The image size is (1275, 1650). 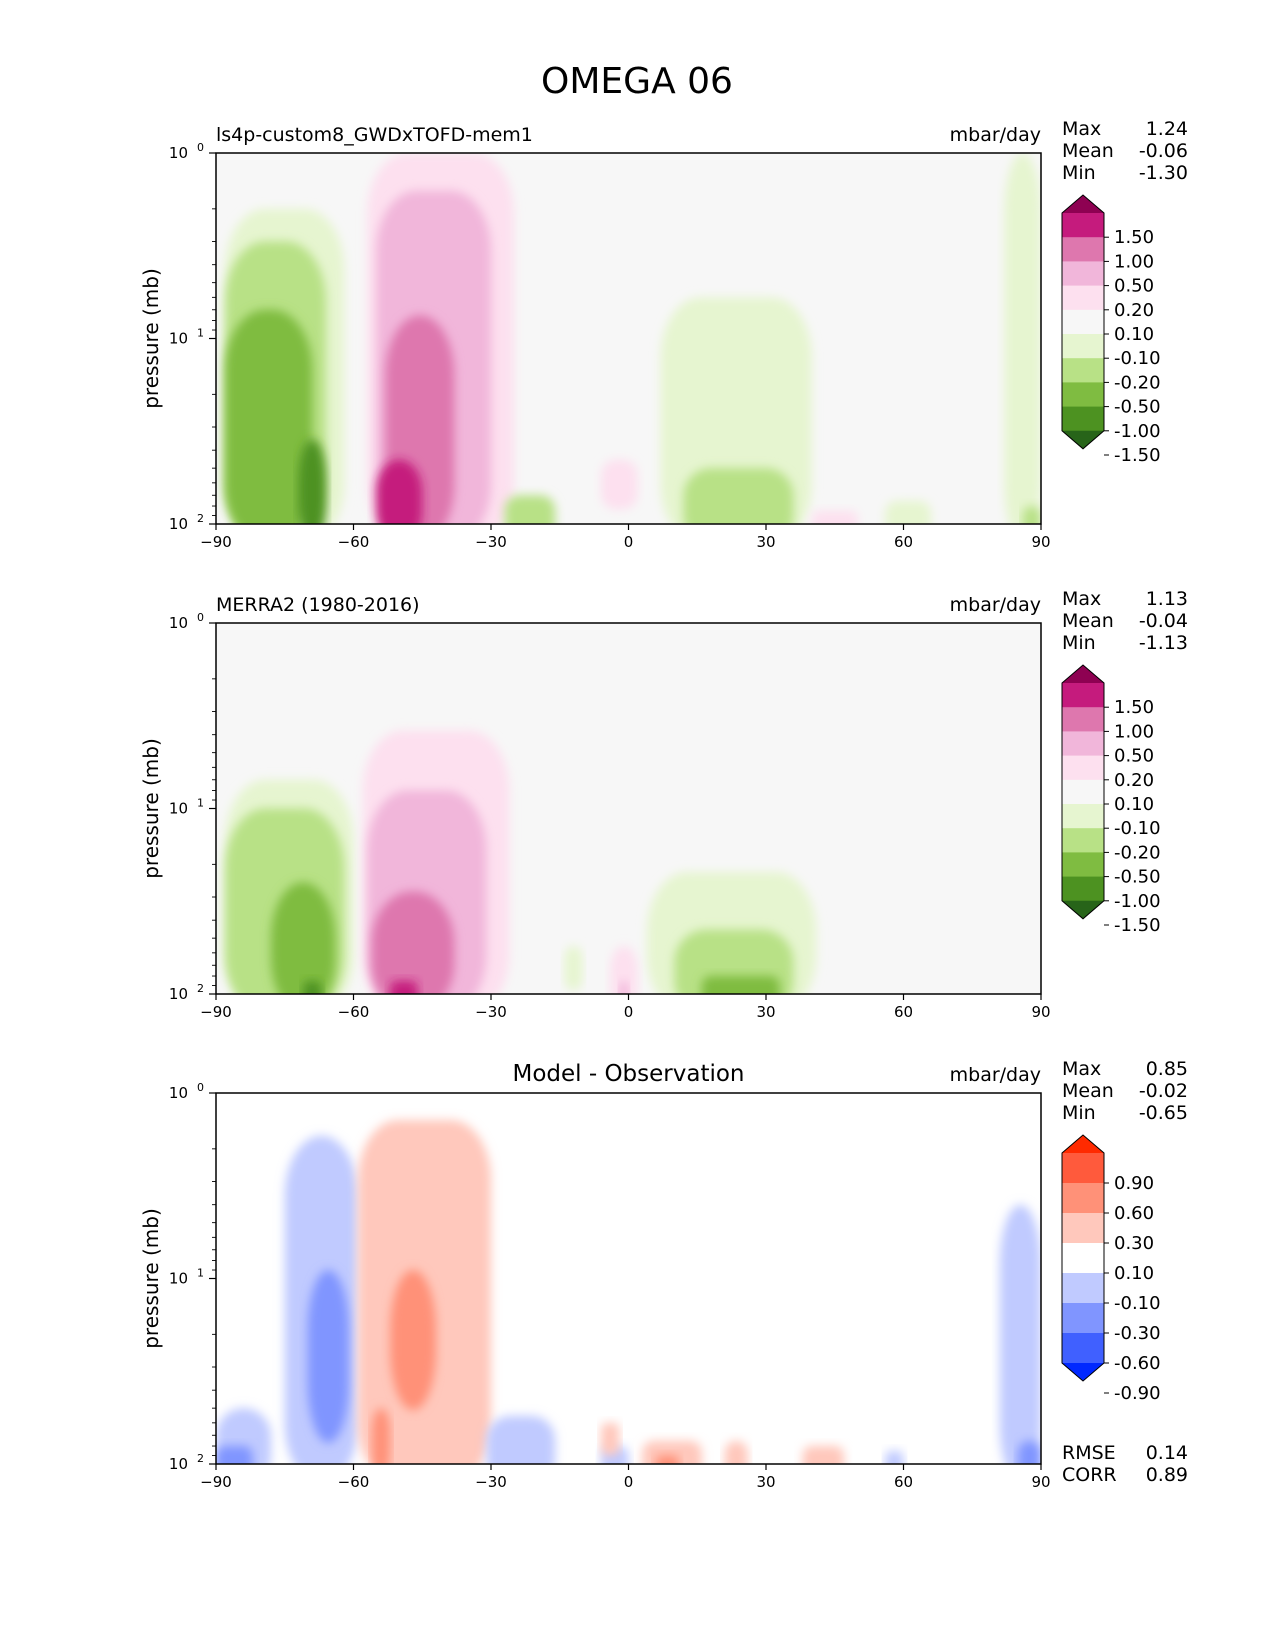 What do you see at coordinates (1163, 173) in the screenshot?
I see `stat-value: -1.30` at bounding box center [1163, 173].